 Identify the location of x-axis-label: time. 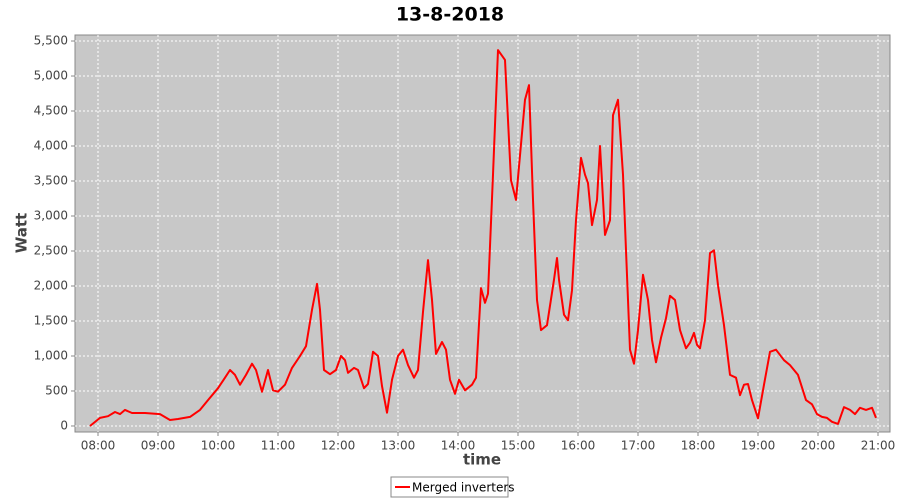
(482, 460).